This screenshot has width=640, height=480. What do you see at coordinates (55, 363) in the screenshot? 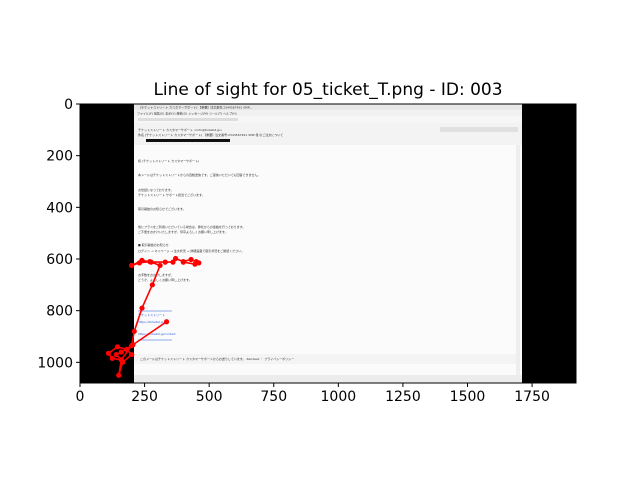
I see `y-tick-label: 1000` at bounding box center [55, 363].